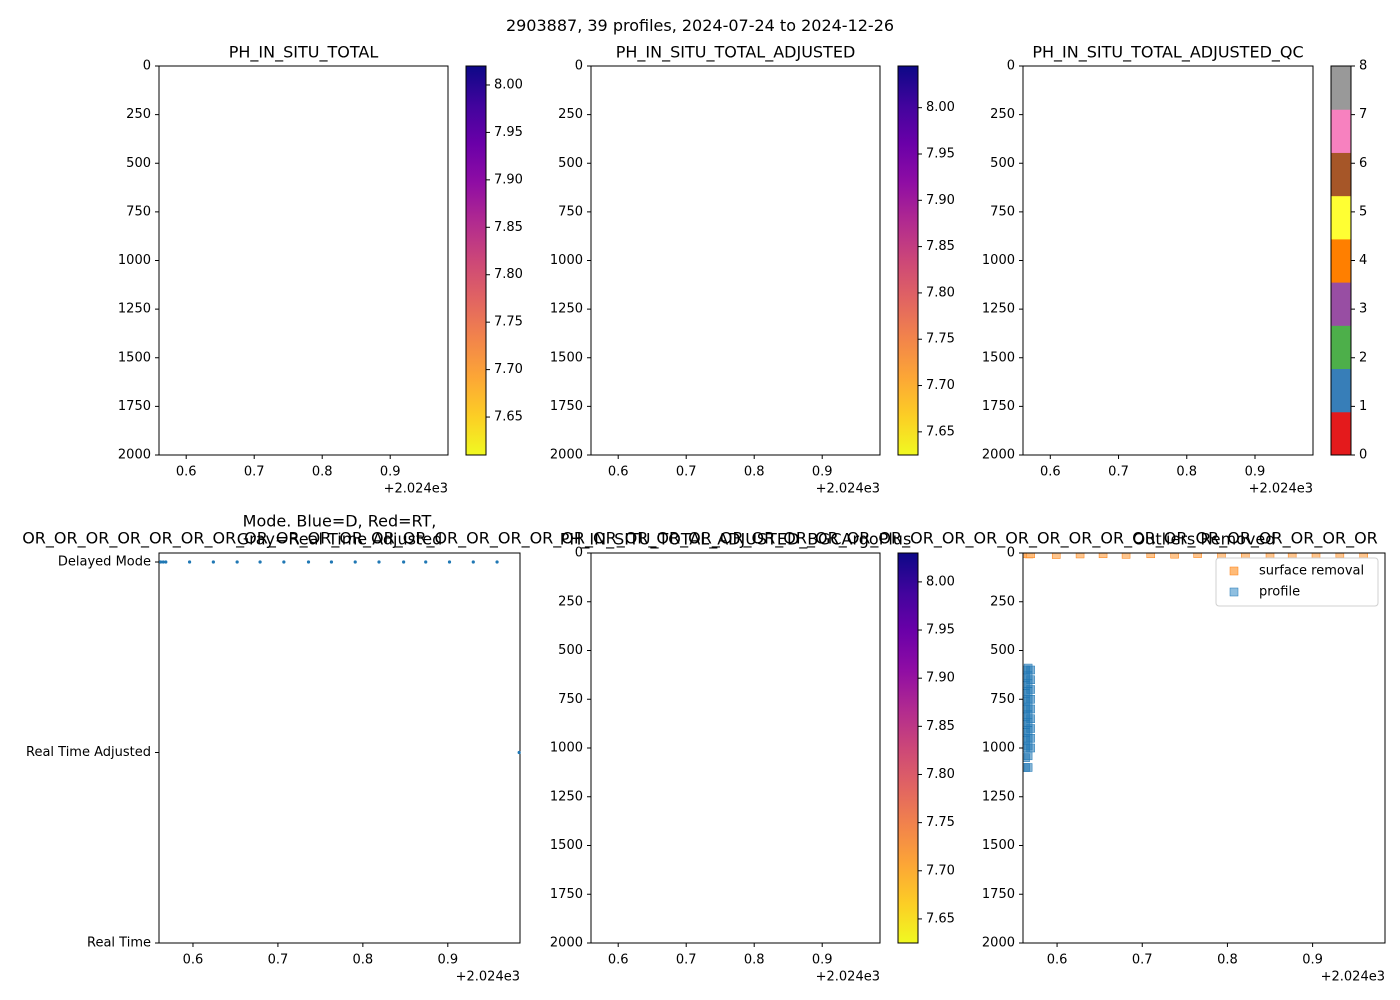 The image size is (1400, 1000). What do you see at coordinates (940, 431) in the screenshot?
I see `p2-colorbar-tick-label: 7.65` at bounding box center [940, 431].